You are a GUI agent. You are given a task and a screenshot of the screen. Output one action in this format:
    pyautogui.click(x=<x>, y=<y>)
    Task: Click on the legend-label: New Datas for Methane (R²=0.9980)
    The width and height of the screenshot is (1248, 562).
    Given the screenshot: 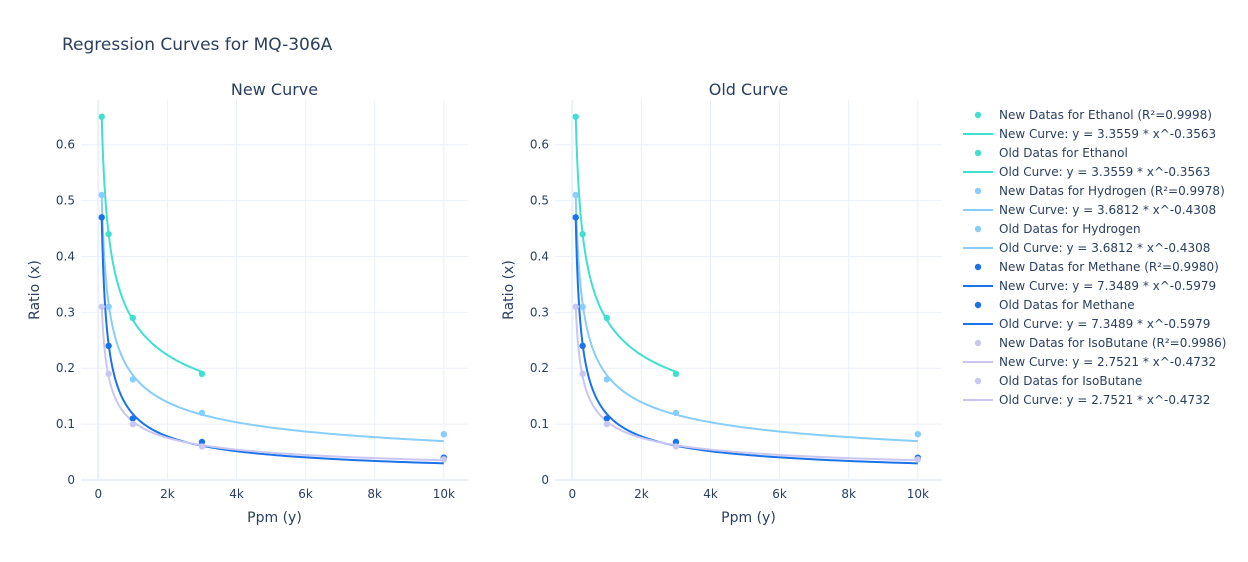 What is the action you would take?
    pyautogui.click(x=1109, y=267)
    